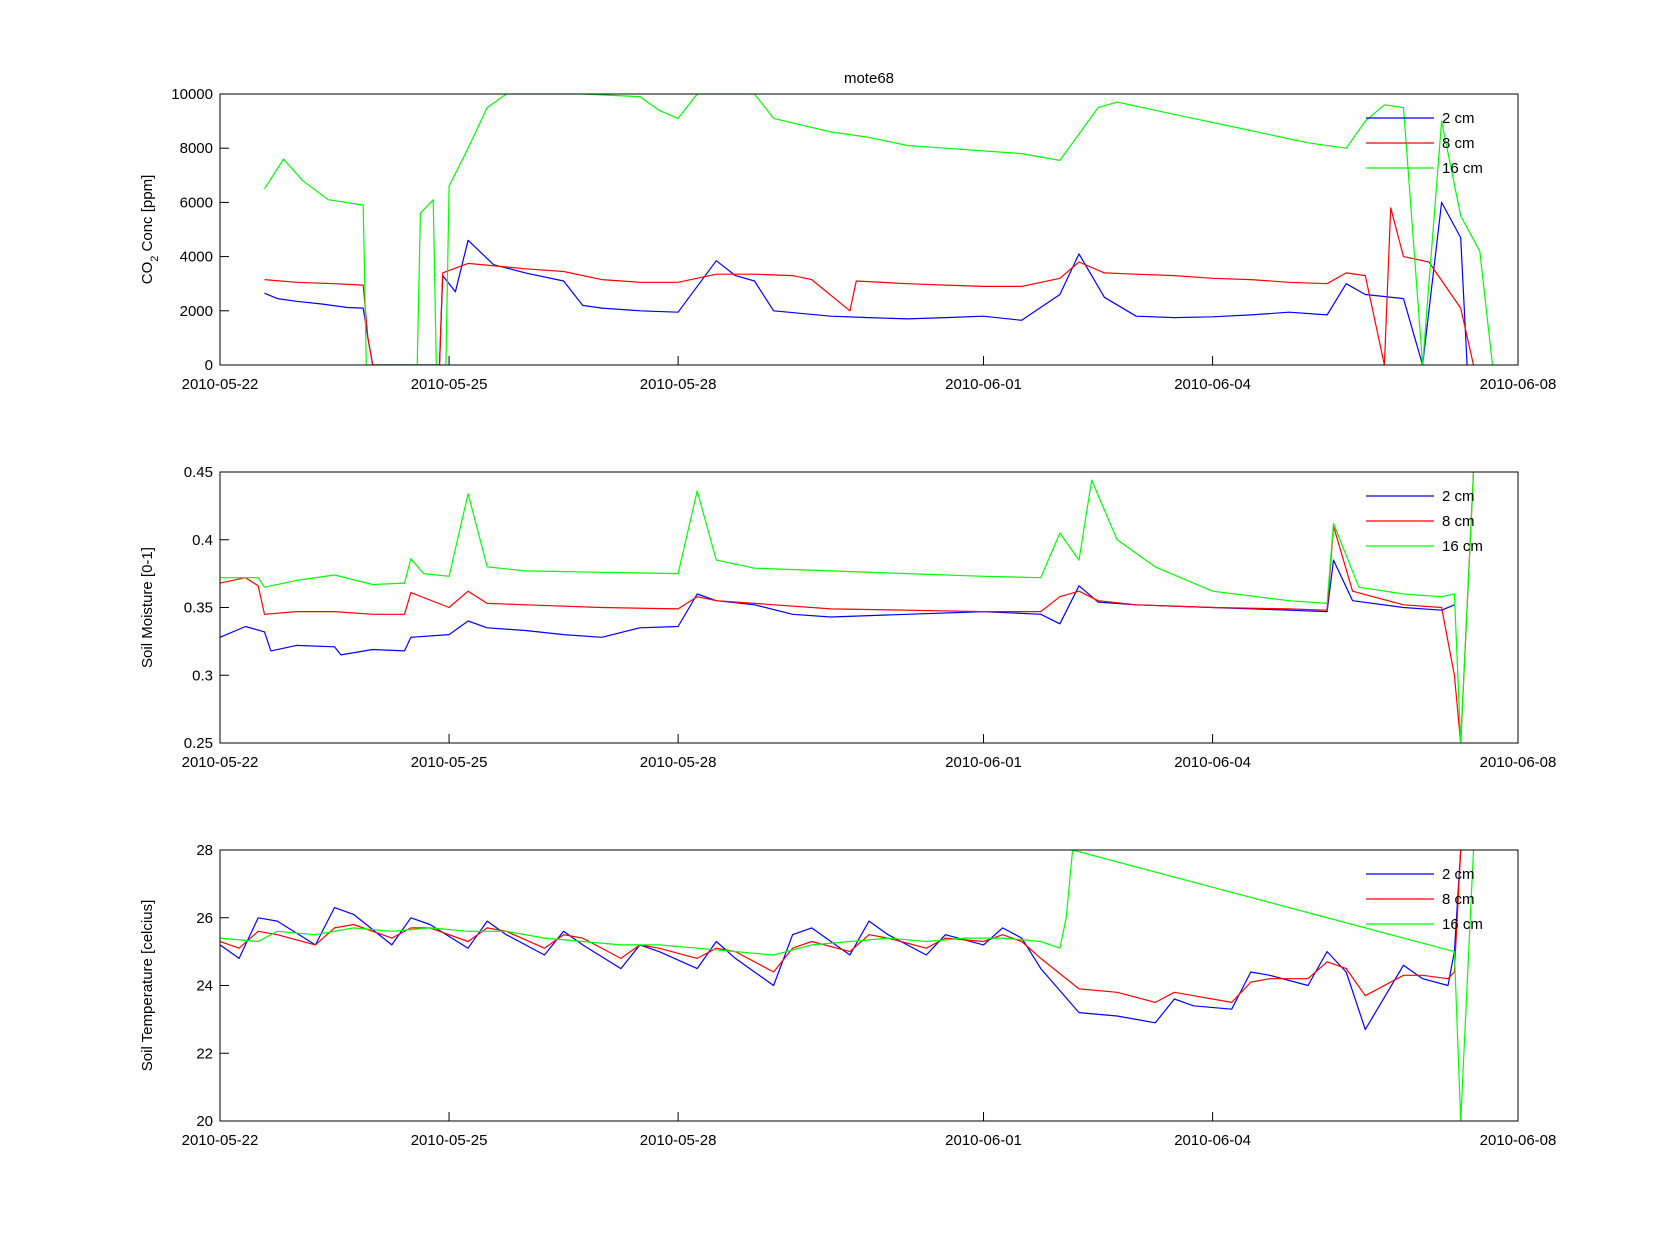 The height and width of the screenshot is (1250, 1666). I want to click on co2-y-tick-label: 2000, so click(196, 311).